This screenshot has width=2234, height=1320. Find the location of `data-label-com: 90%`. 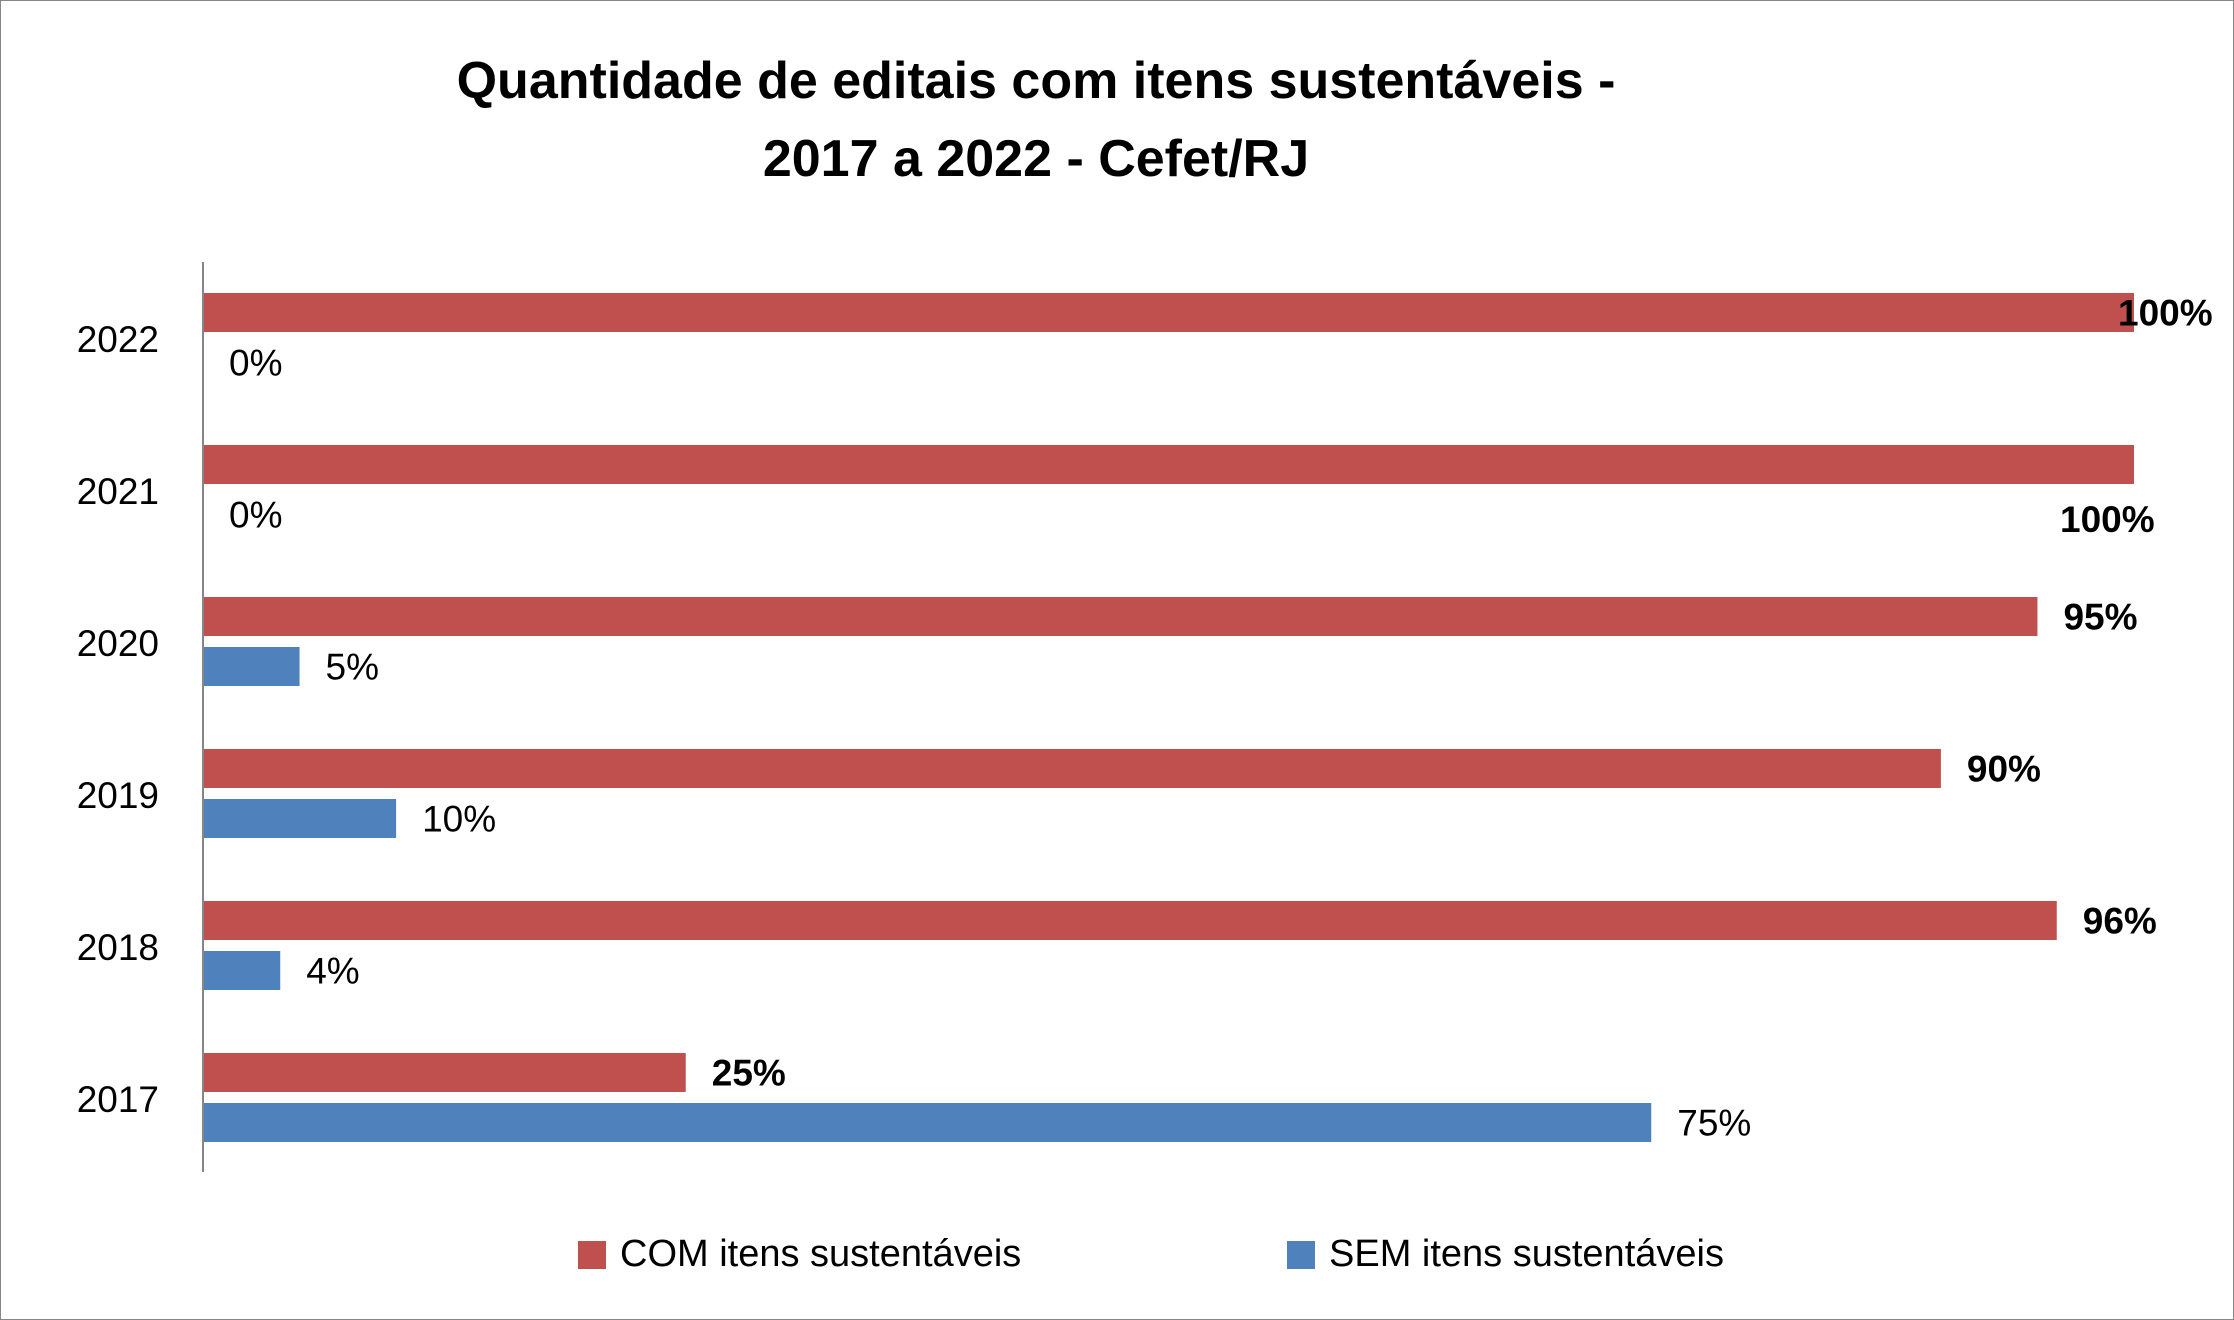

data-label-com: 90% is located at coordinates (2004, 769).